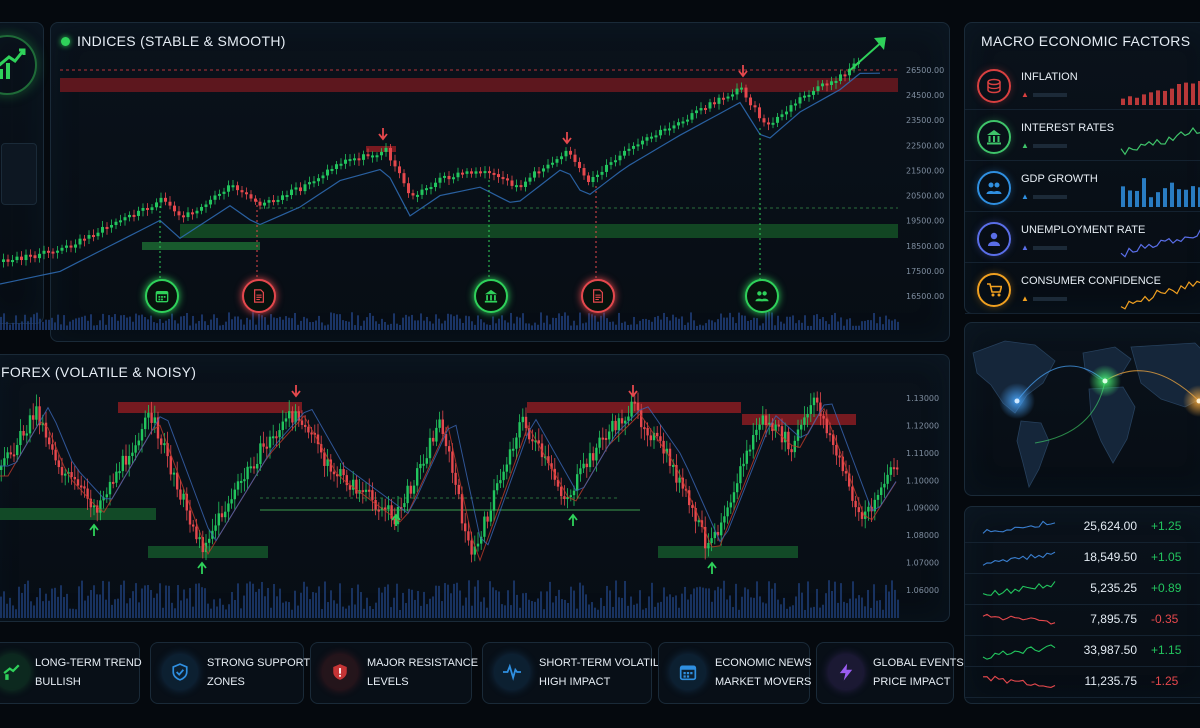  What do you see at coordinates (579, 673) in the screenshot?
I see `legend-card-pulse: SHORT-TERM VOLATILITY HIGH IMPACT` at bounding box center [579, 673].